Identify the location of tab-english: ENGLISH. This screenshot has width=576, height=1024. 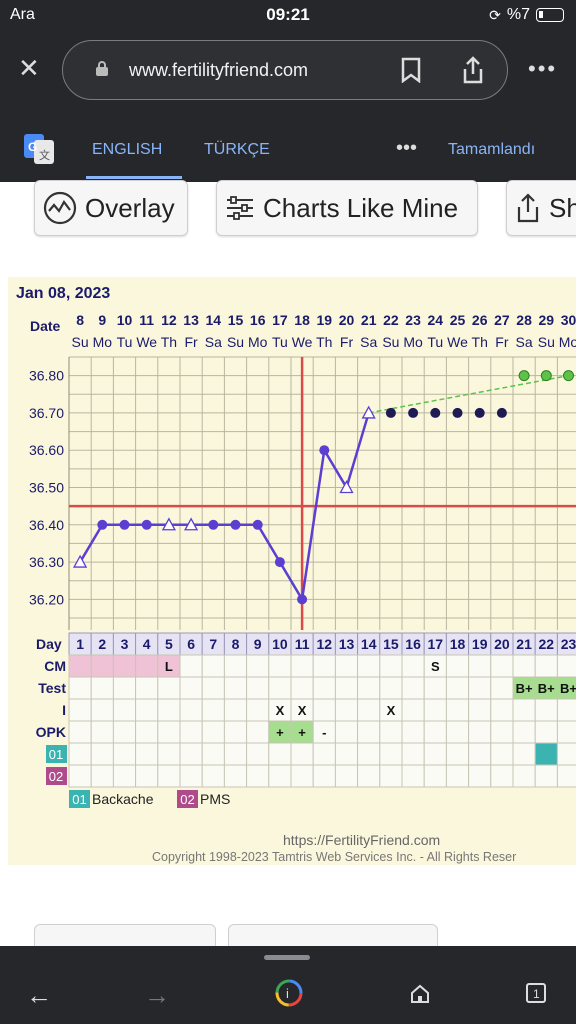
(127, 149).